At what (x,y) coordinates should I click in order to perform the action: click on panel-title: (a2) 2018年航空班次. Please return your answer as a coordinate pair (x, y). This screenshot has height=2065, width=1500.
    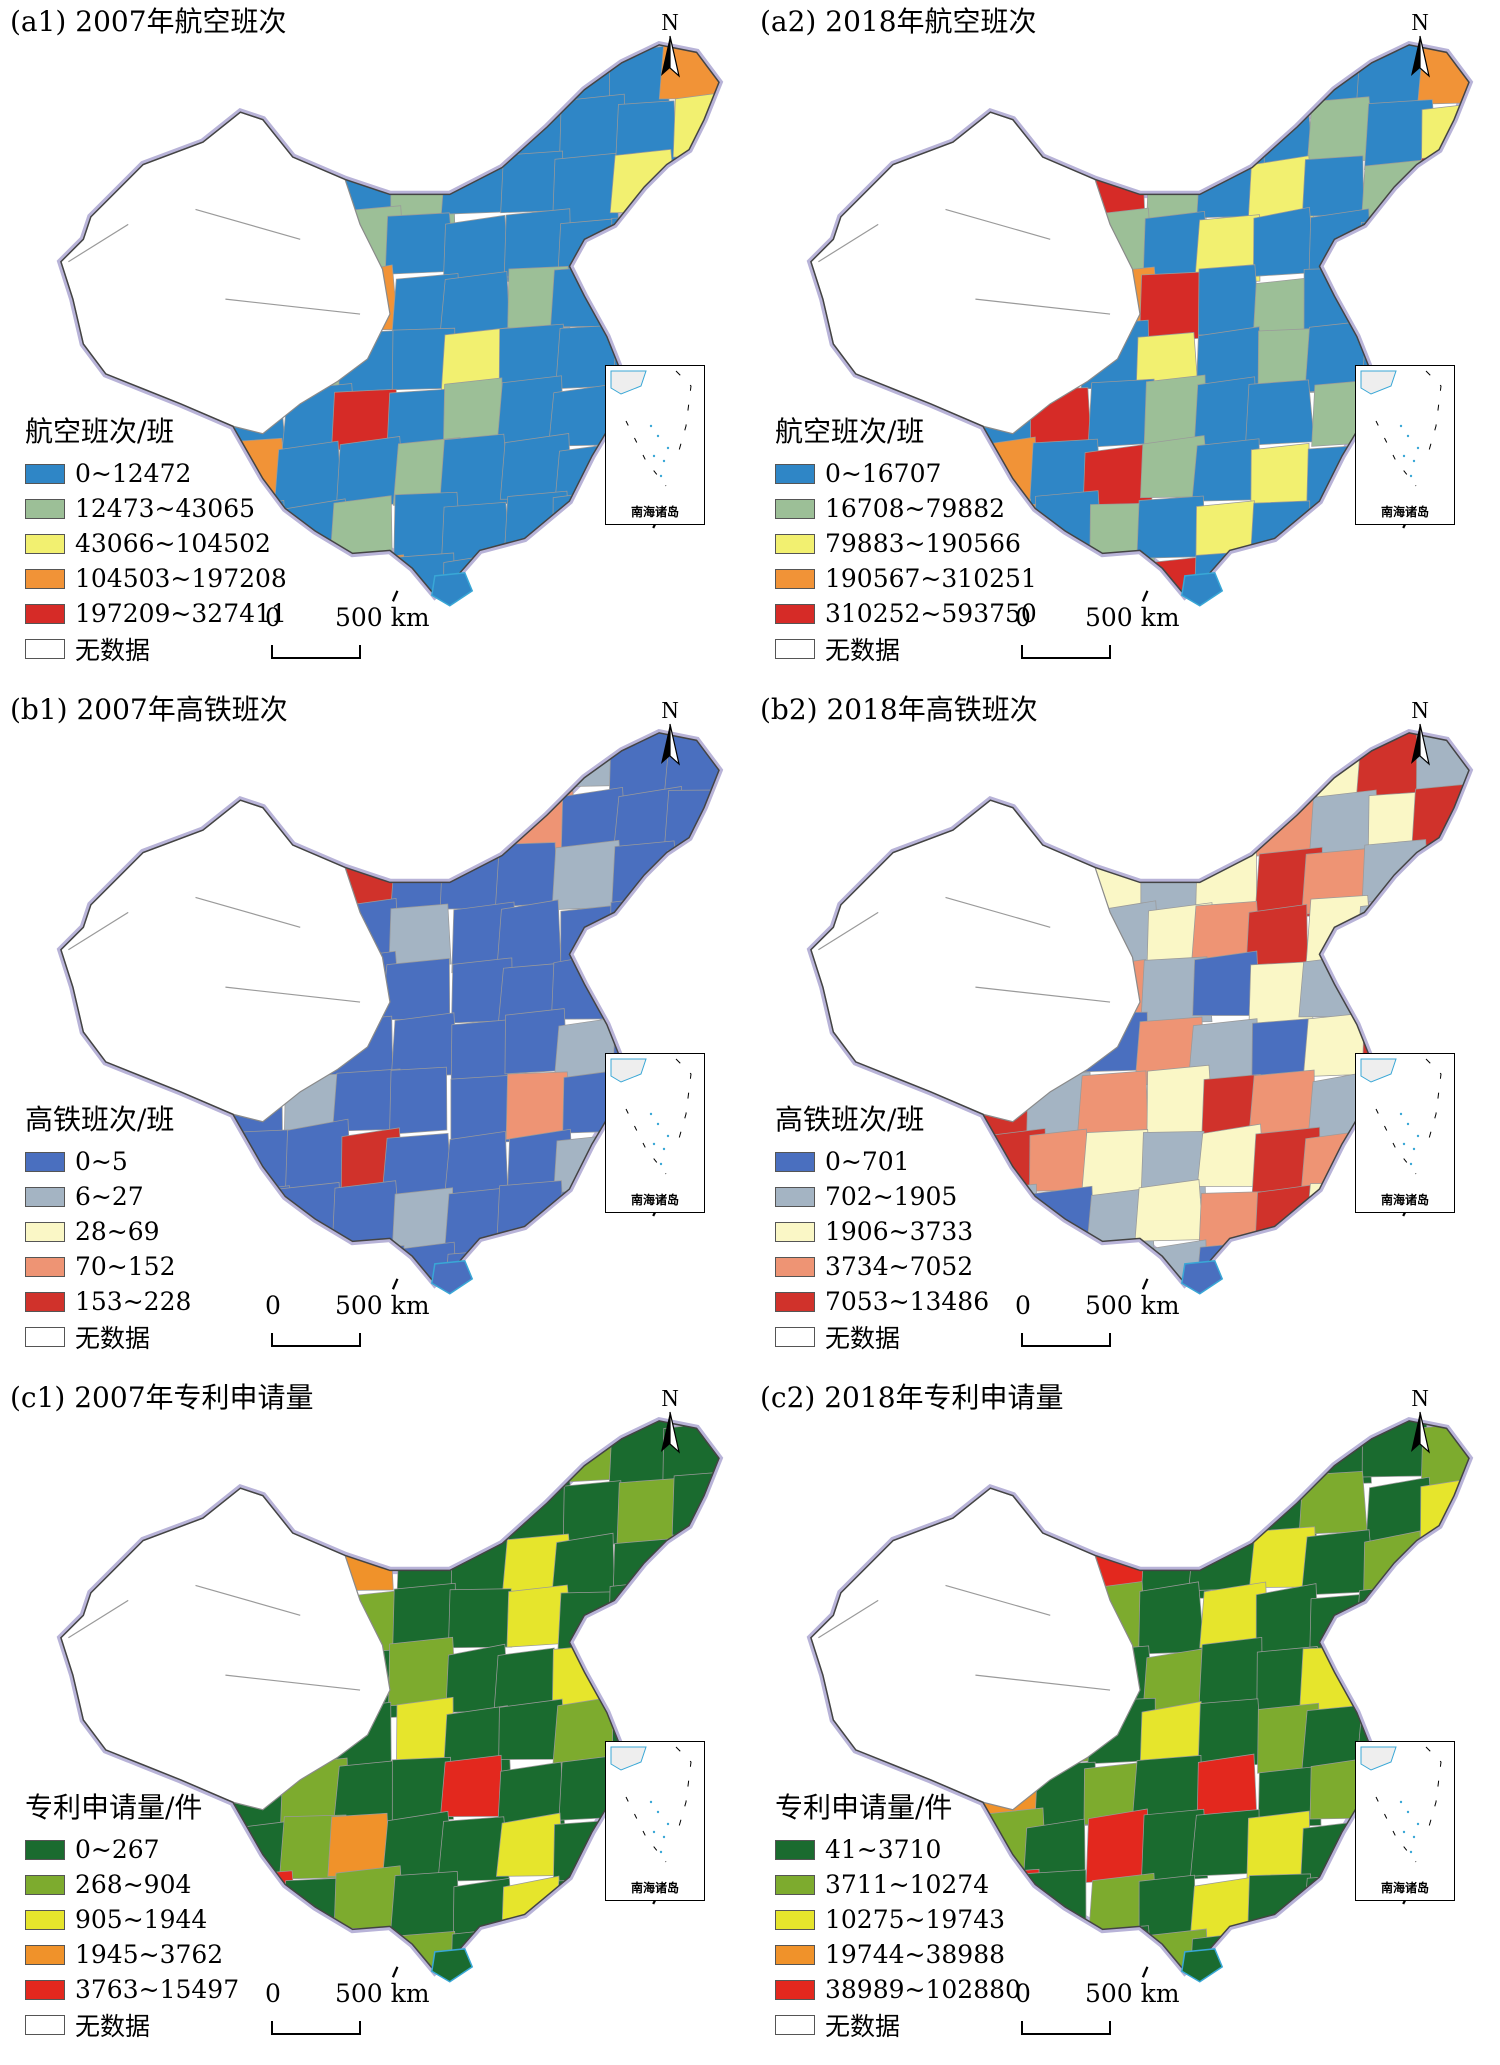
    Looking at the image, I should click on (898, 21).